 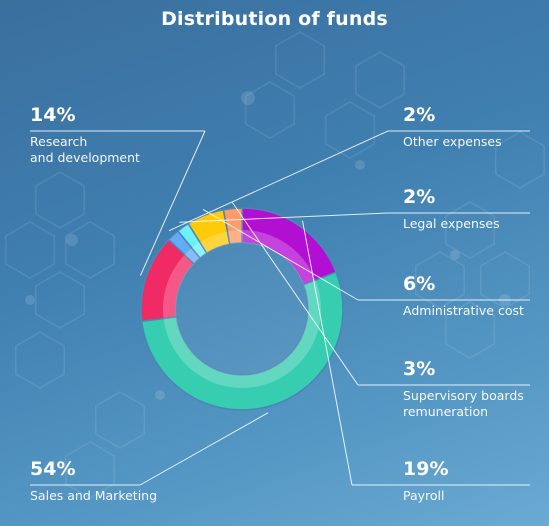 I want to click on value-label: 19%, so click(x=426, y=469).